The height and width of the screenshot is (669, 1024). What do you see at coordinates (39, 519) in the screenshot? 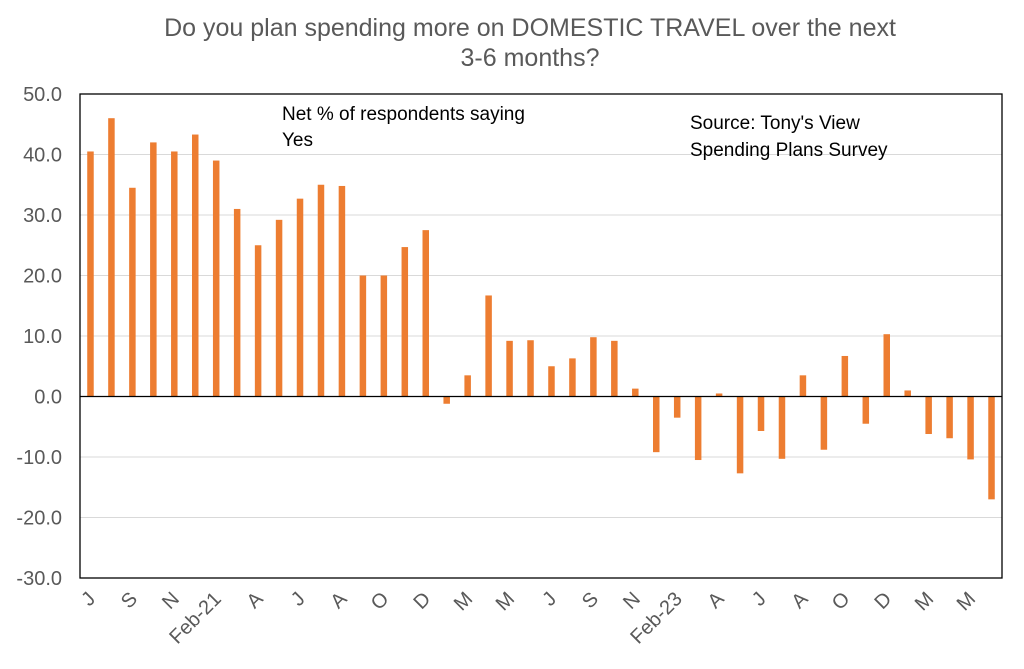
I see `y-tick-label: -20.0` at bounding box center [39, 519].